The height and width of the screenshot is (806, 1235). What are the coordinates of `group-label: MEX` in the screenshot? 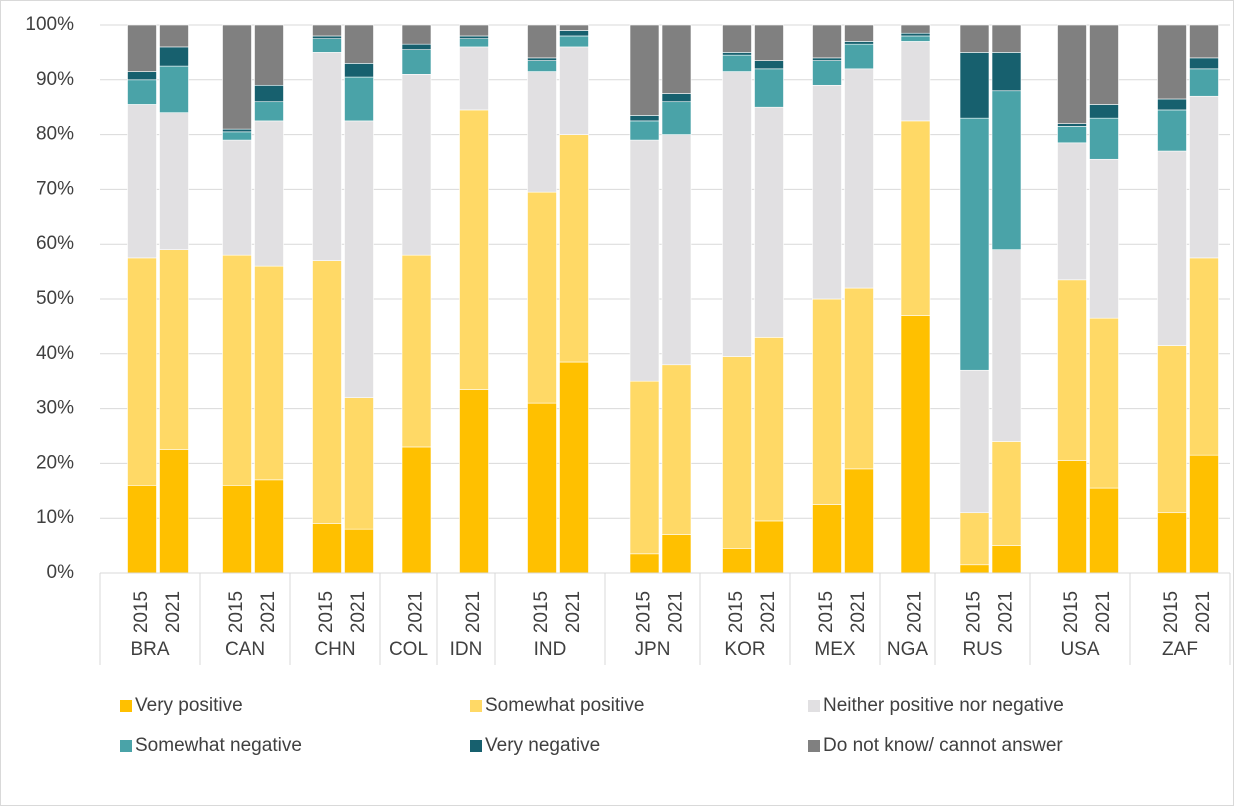 It's located at (835, 649).